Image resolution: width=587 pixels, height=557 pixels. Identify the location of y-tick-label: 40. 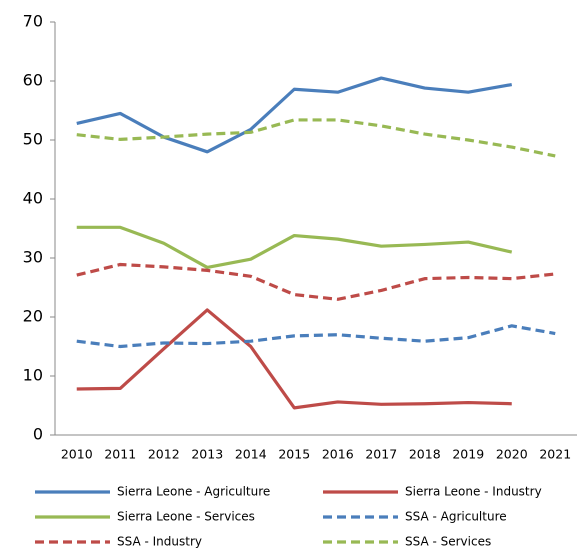
(33, 198).